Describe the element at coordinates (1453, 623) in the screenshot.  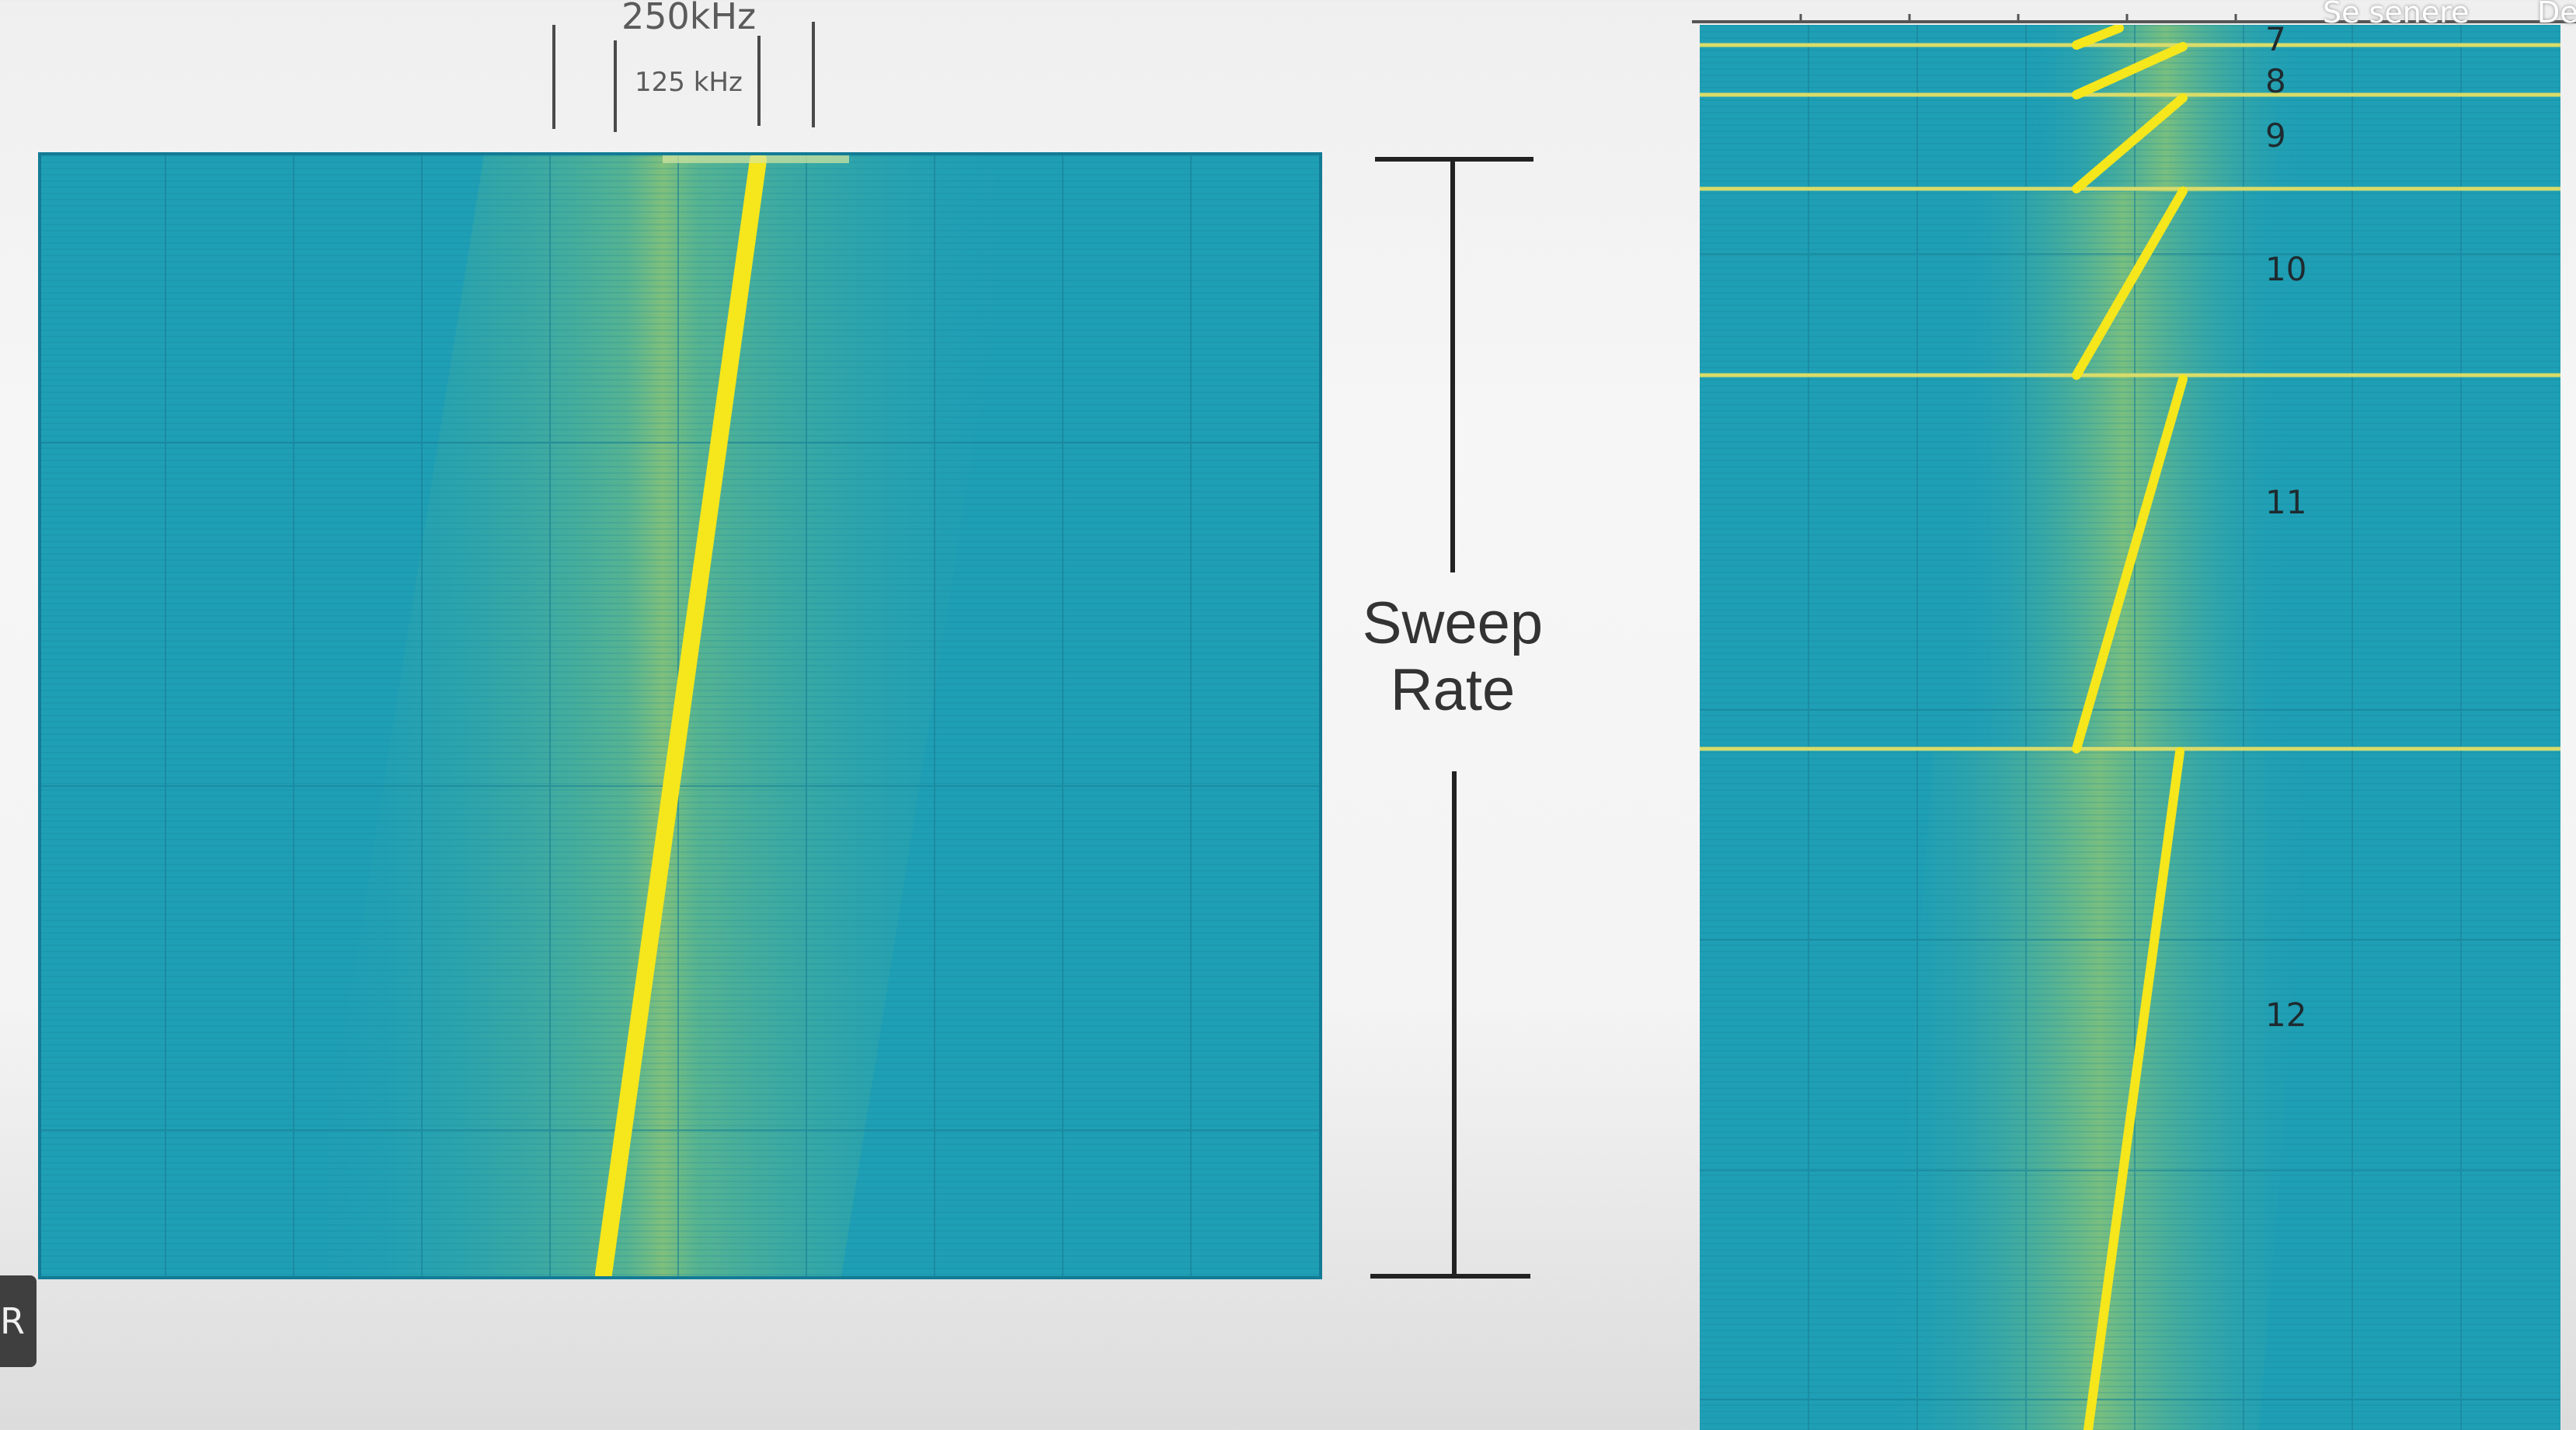
I see `sweep-rate-line1: Sweep` at that location.